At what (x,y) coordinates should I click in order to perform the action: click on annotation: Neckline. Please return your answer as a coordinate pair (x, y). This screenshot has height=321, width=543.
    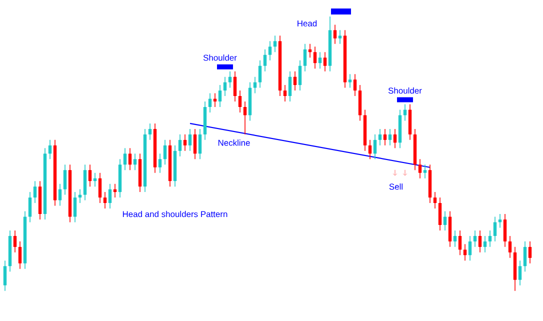
    Looking at the image, I should click on (234, 143).